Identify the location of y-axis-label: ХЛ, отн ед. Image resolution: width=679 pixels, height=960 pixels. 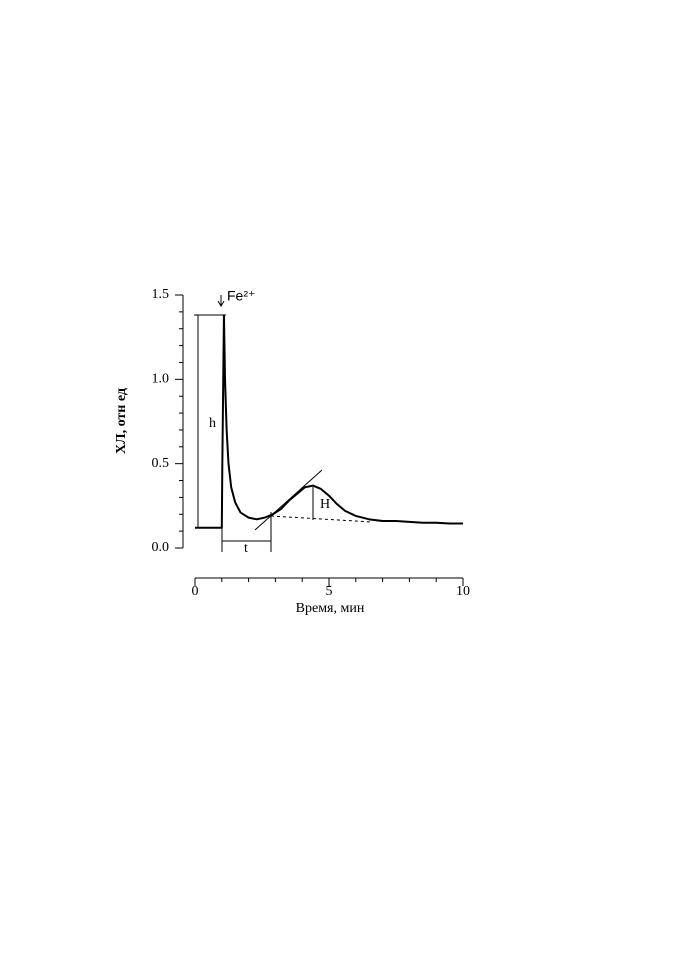
(121, 421).